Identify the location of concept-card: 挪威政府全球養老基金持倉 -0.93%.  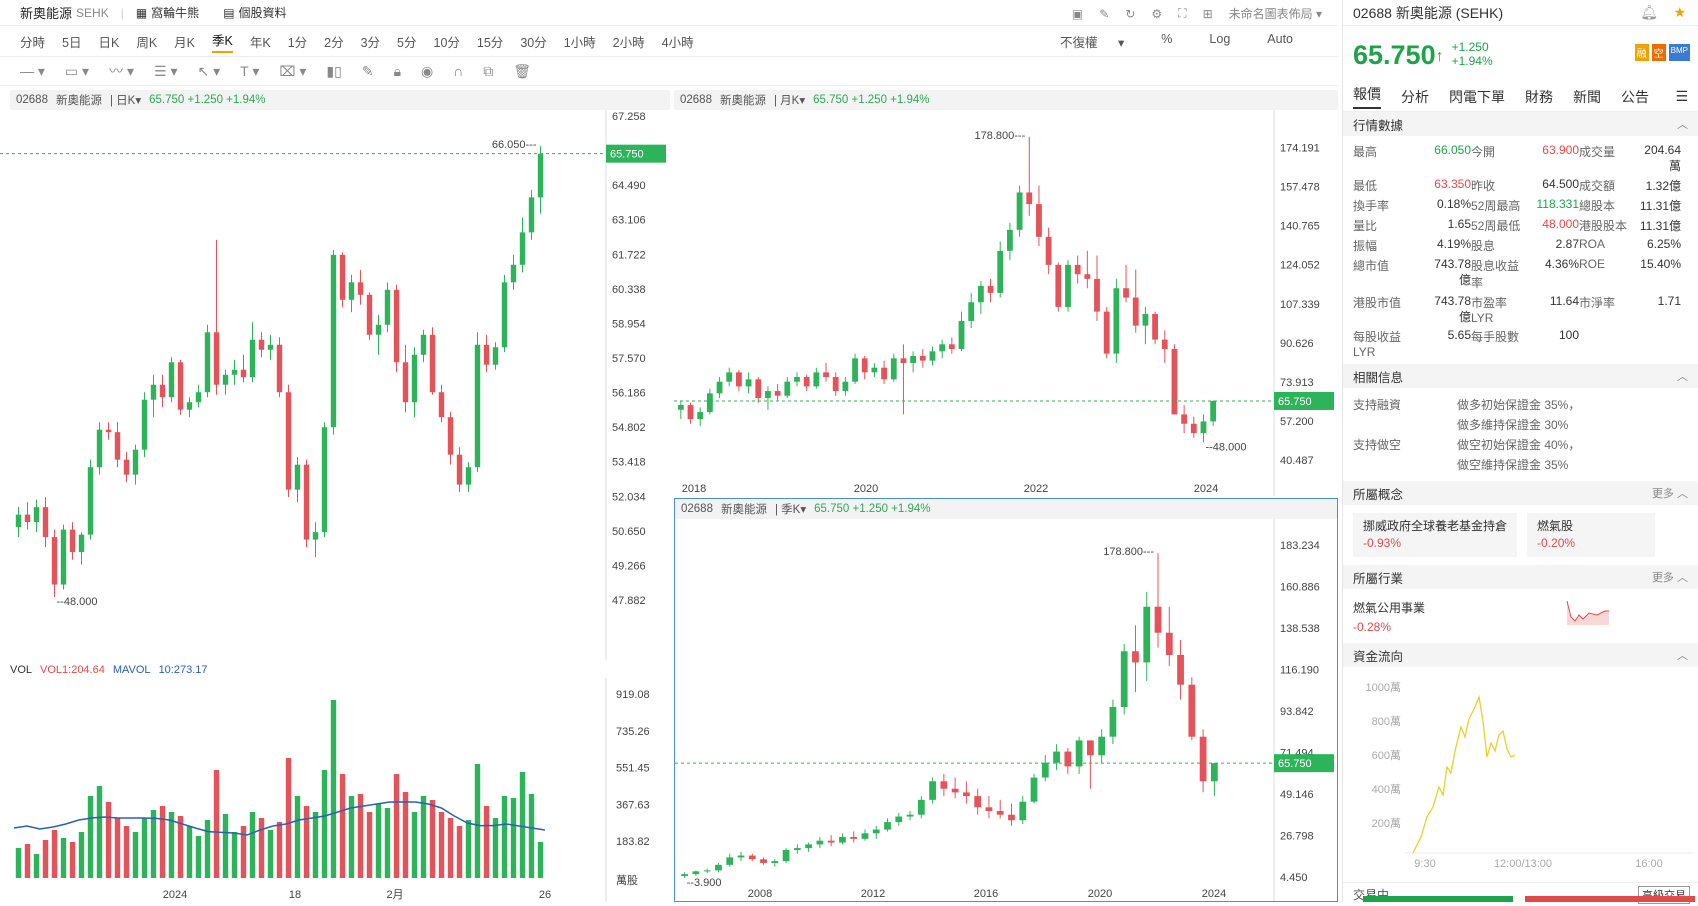
(1435, 535).